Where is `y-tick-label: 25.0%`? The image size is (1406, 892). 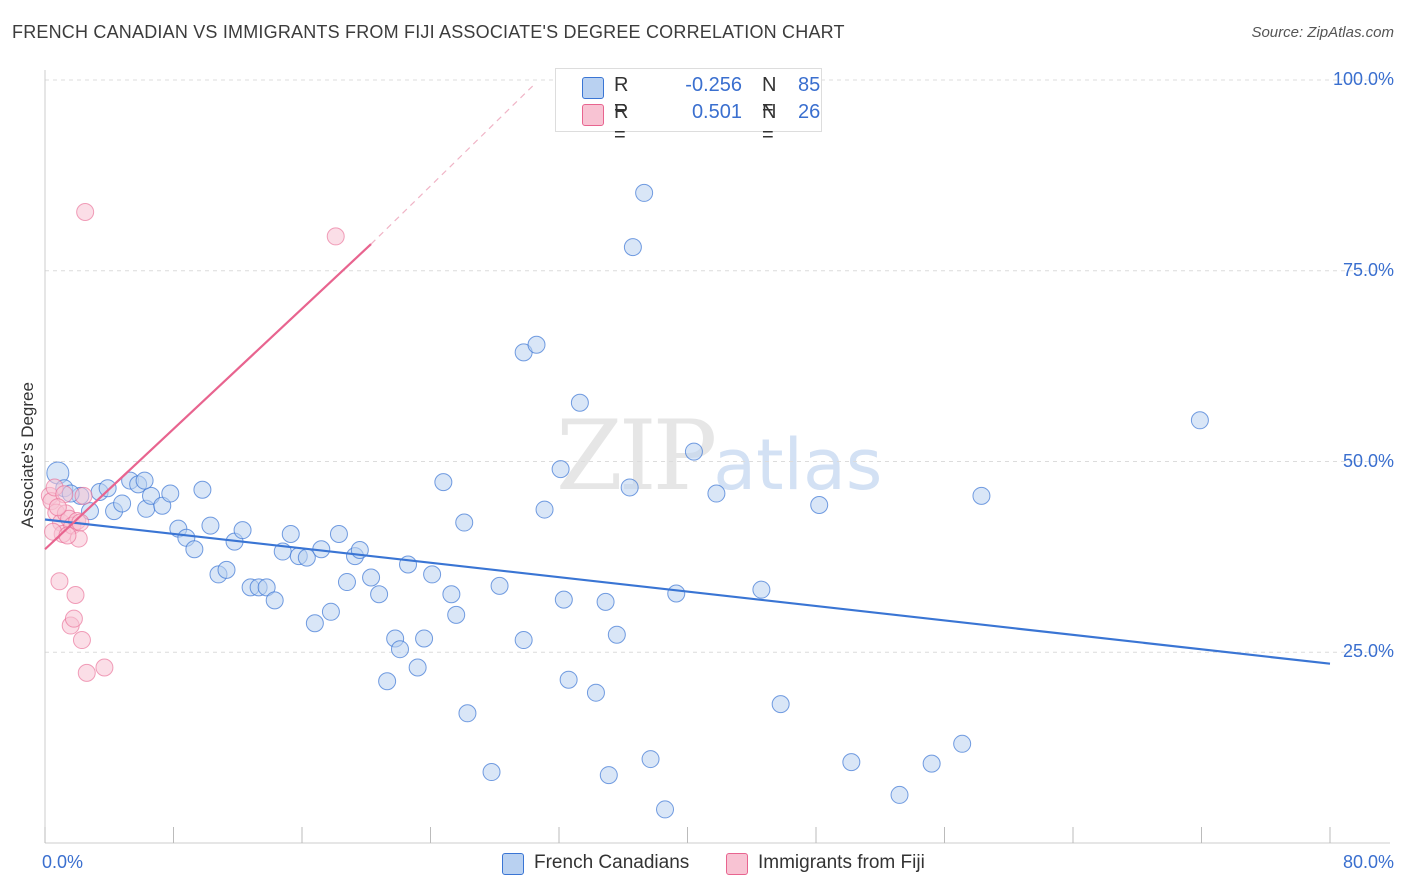
y-tick-label: 25.0% is located at coordinates (1368, 651).